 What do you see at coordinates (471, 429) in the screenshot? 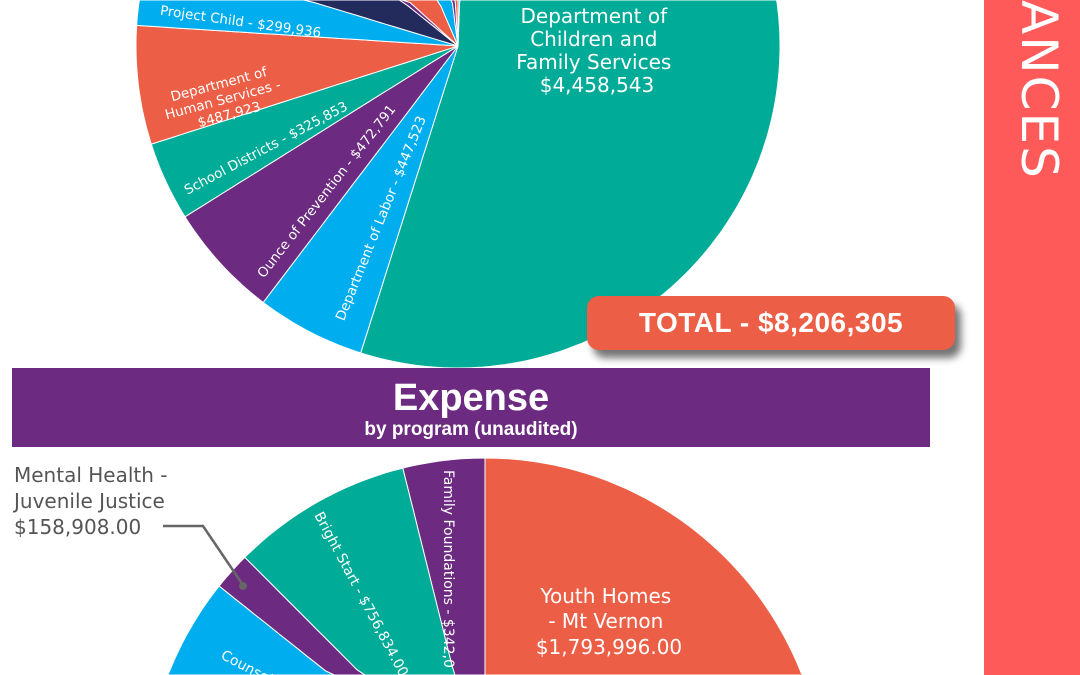
I see `expense-subtitle: by program (unaudited)` at bounding box center [471, 429].